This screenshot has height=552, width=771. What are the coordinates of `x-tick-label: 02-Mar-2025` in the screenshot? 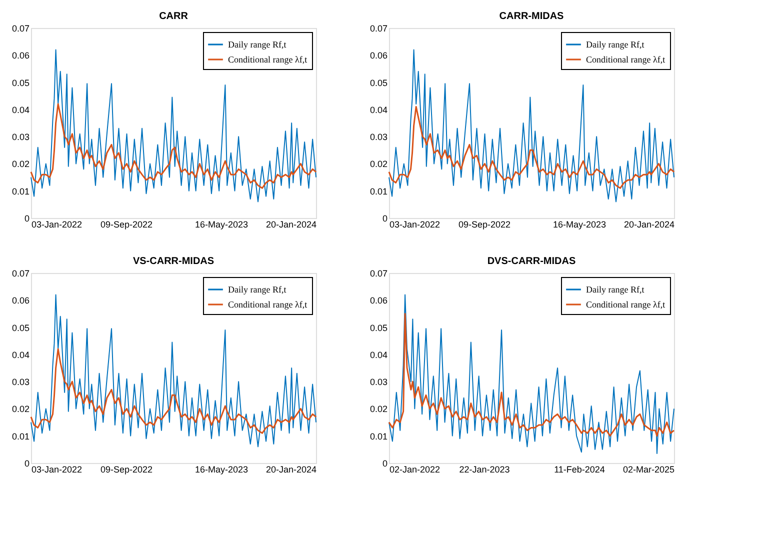 It's located at (648, 469).